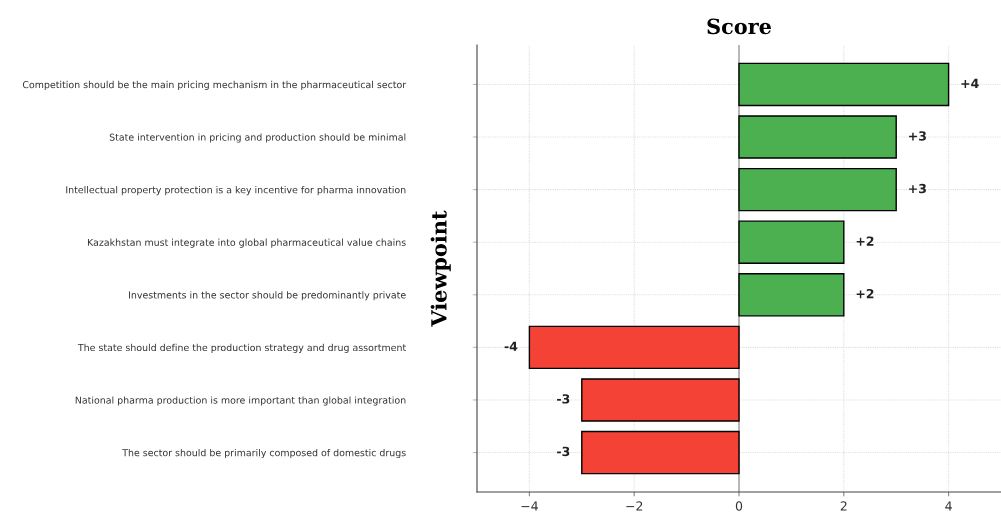  Describe the element at coordinates (246, 243) in the screenshot. I see `y-tick-label: Kazakhstan must integrate into global pharmaceutical value chains` at that location.